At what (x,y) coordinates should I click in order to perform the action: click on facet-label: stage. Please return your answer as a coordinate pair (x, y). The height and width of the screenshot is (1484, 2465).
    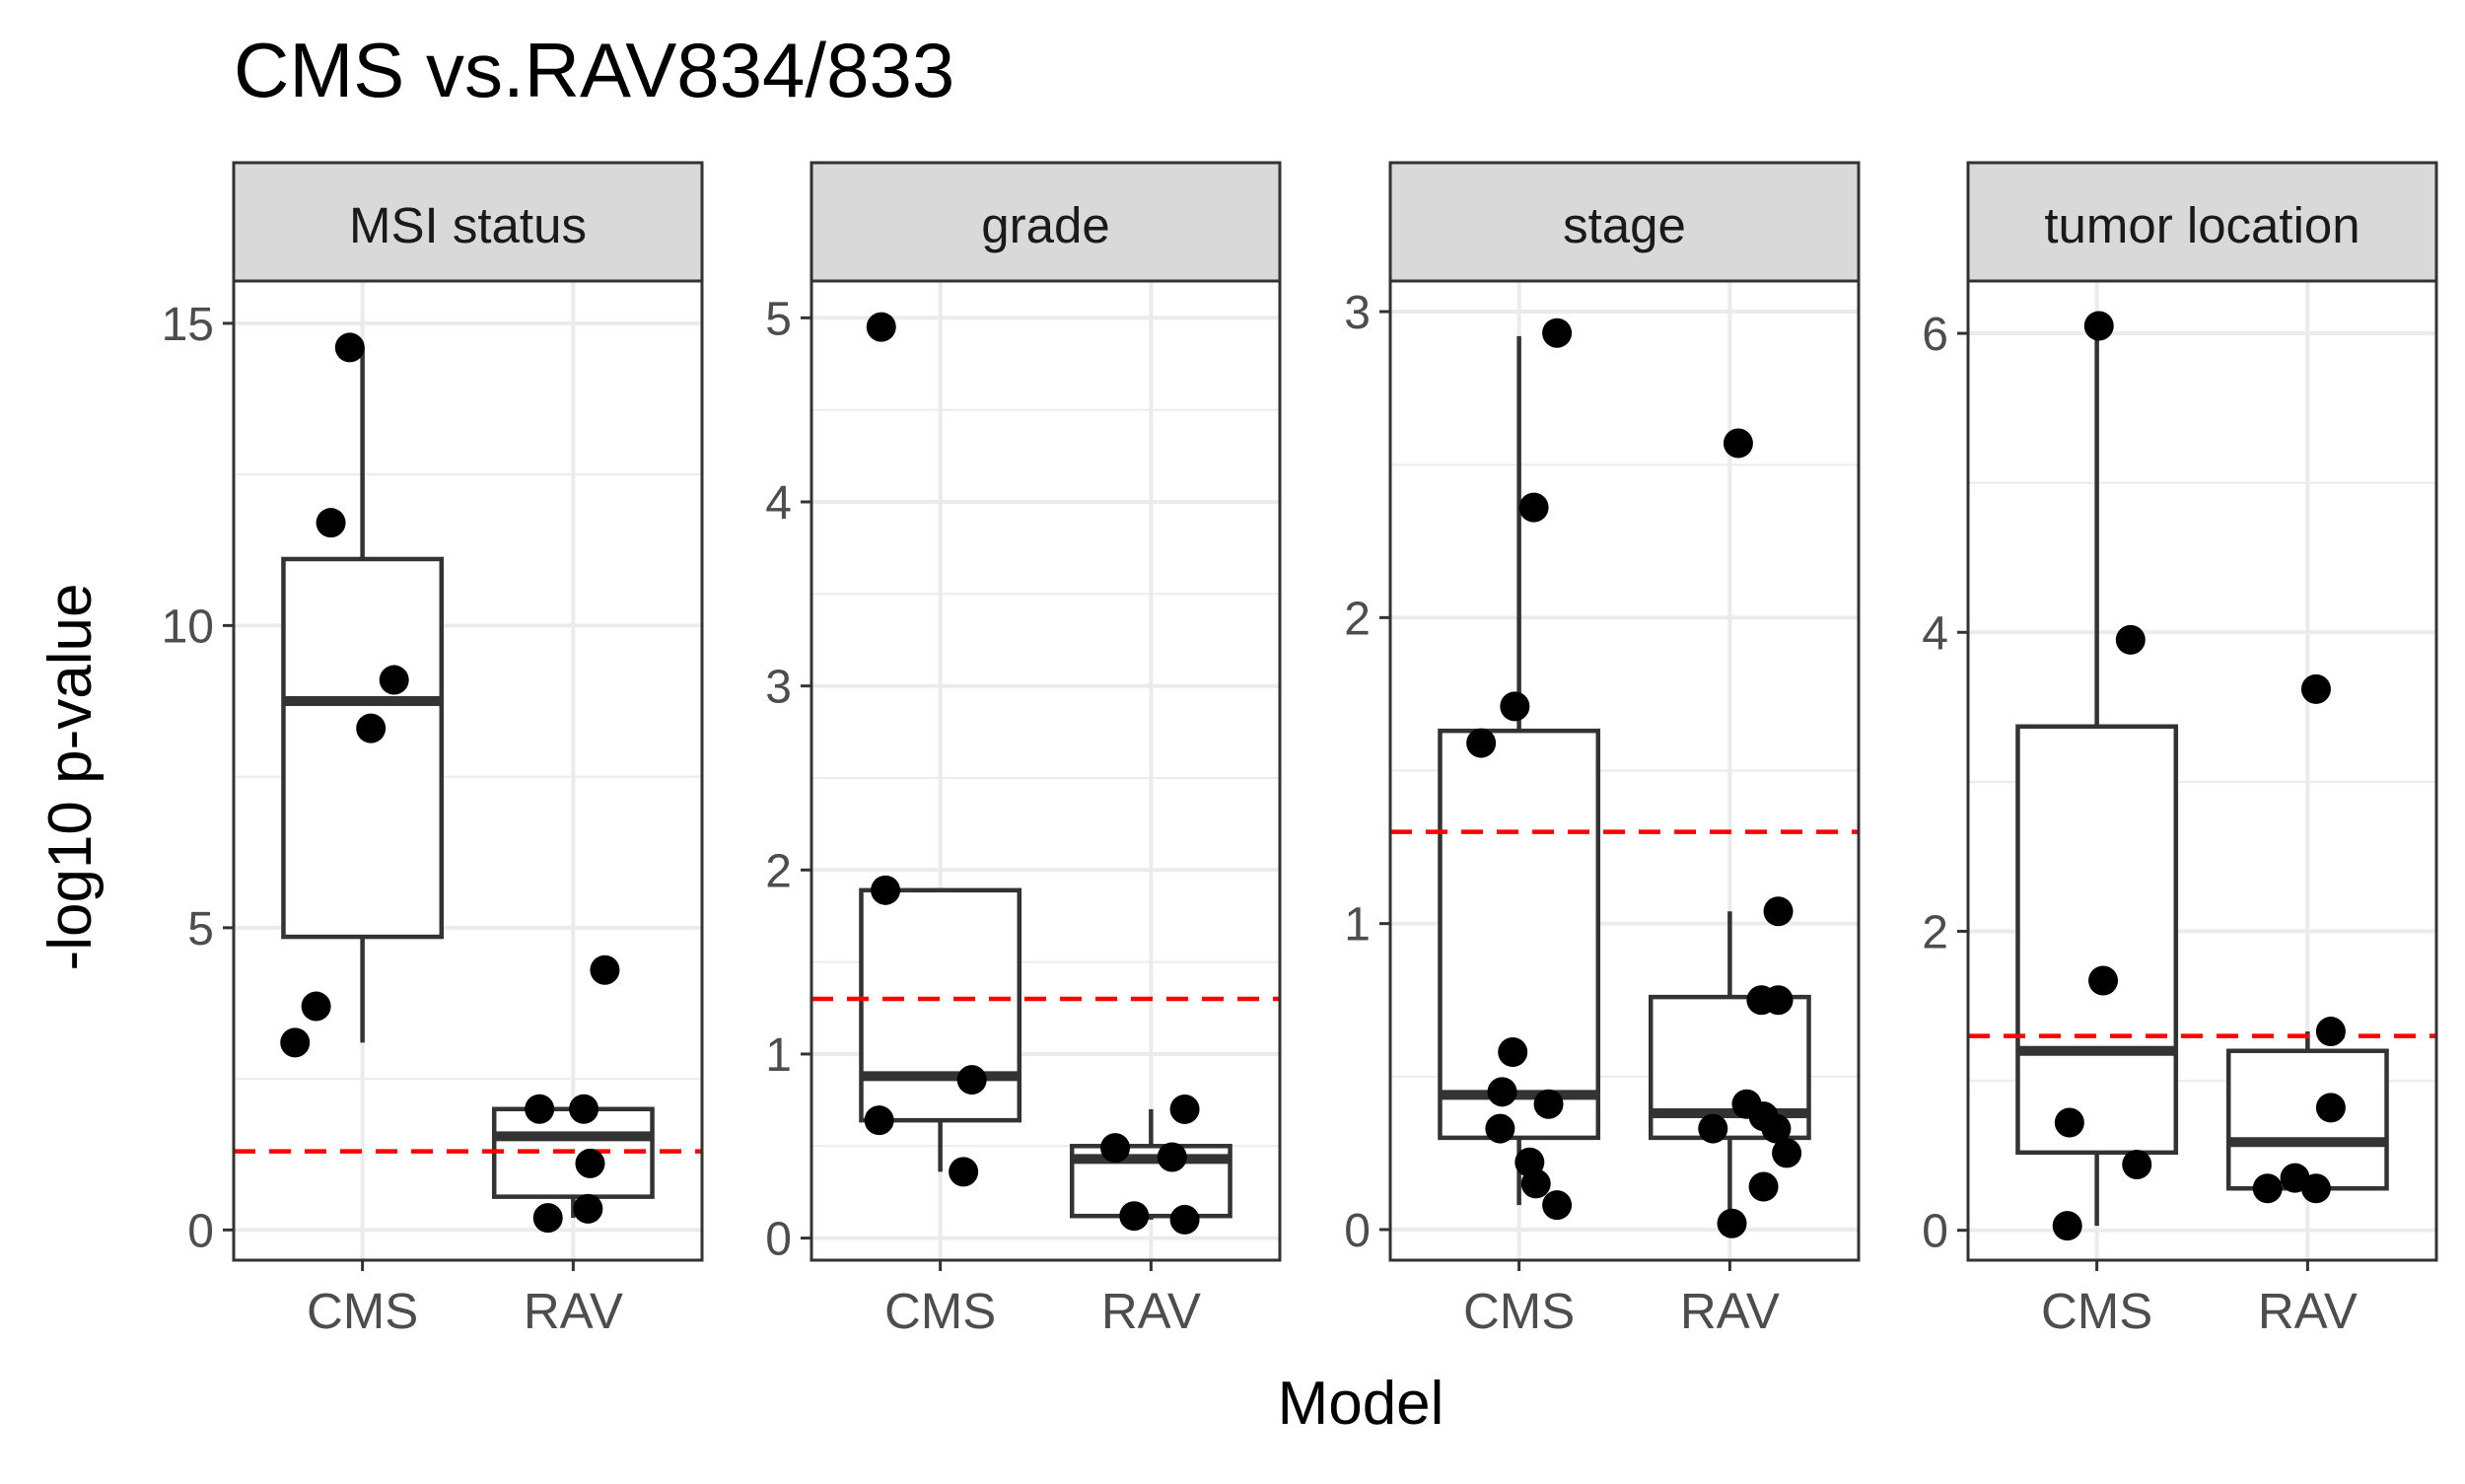
    Looking at the image, I should click on (1624, 225).